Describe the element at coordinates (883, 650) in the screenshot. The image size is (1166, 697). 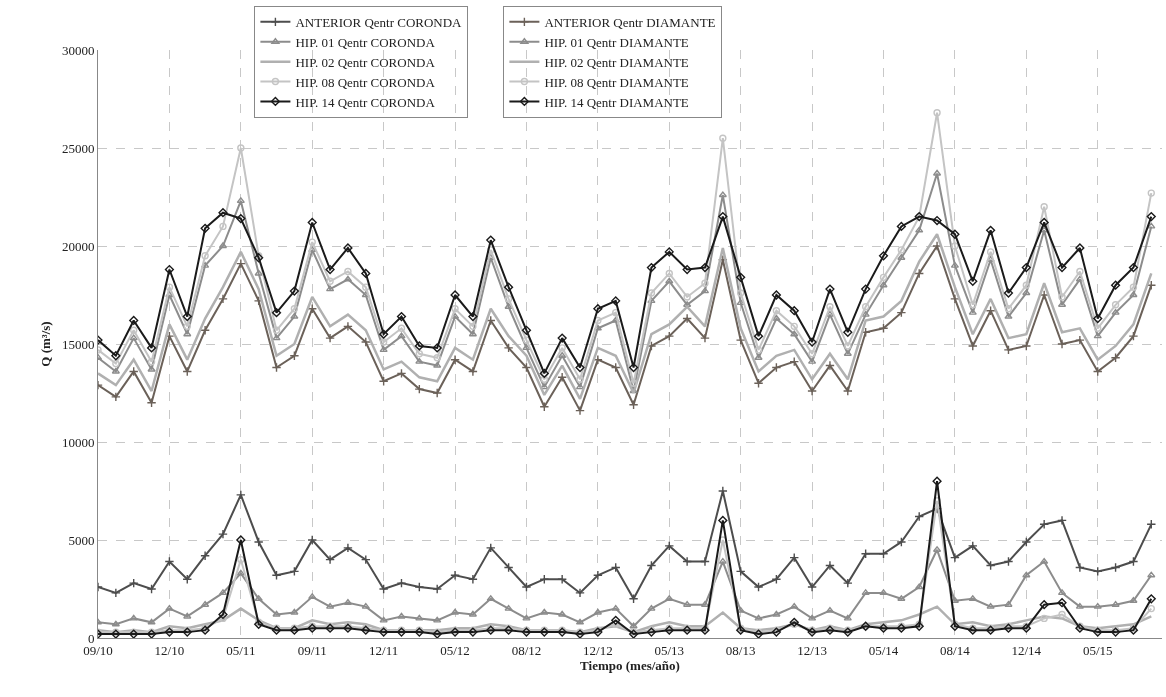
I see `x-tick-label: 05/14` at that location.